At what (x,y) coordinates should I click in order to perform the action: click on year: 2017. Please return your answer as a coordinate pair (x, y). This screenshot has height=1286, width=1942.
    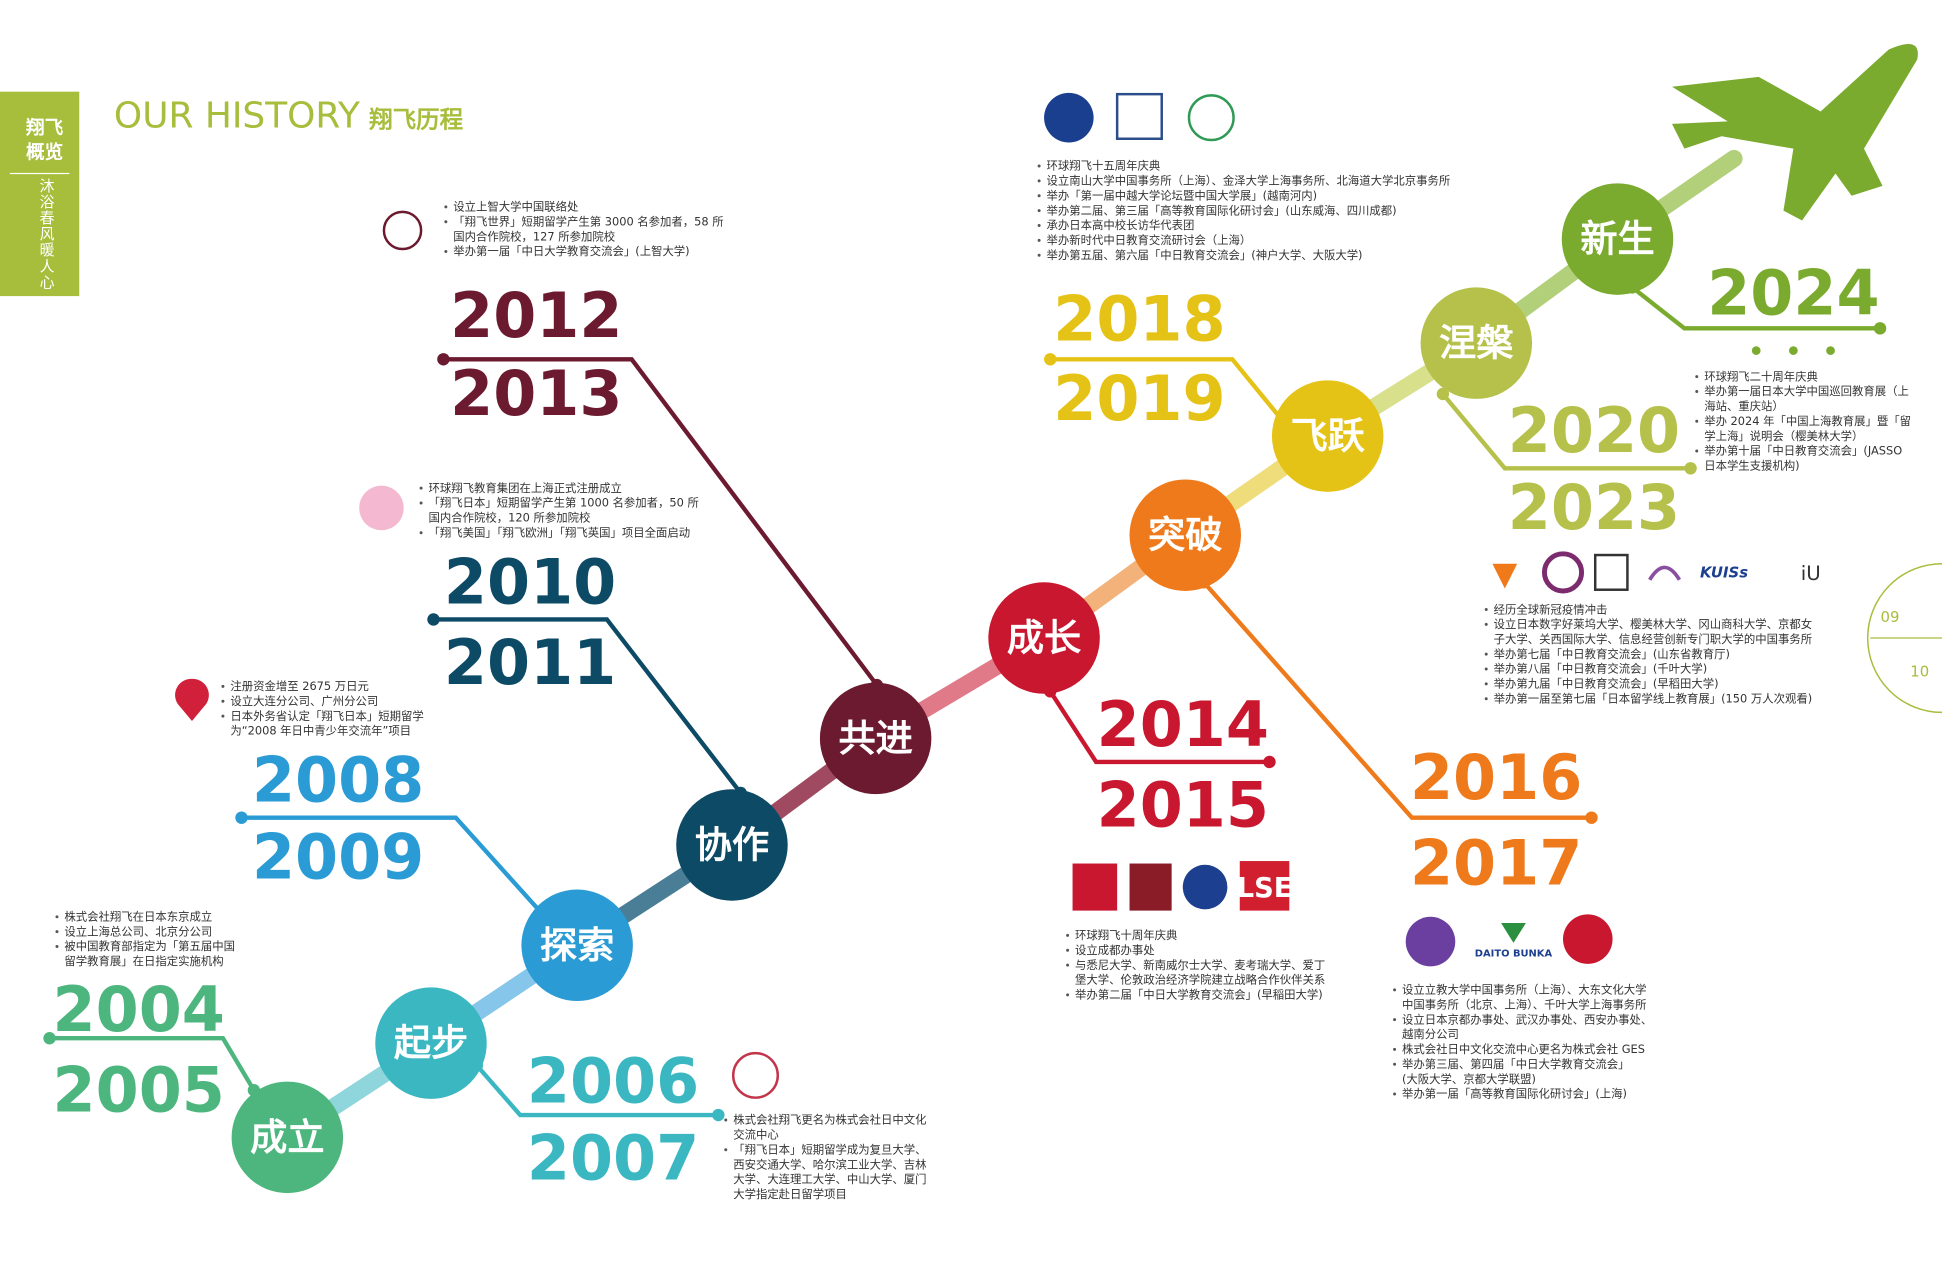
    Looking at the image, I should click on (1496, 864).